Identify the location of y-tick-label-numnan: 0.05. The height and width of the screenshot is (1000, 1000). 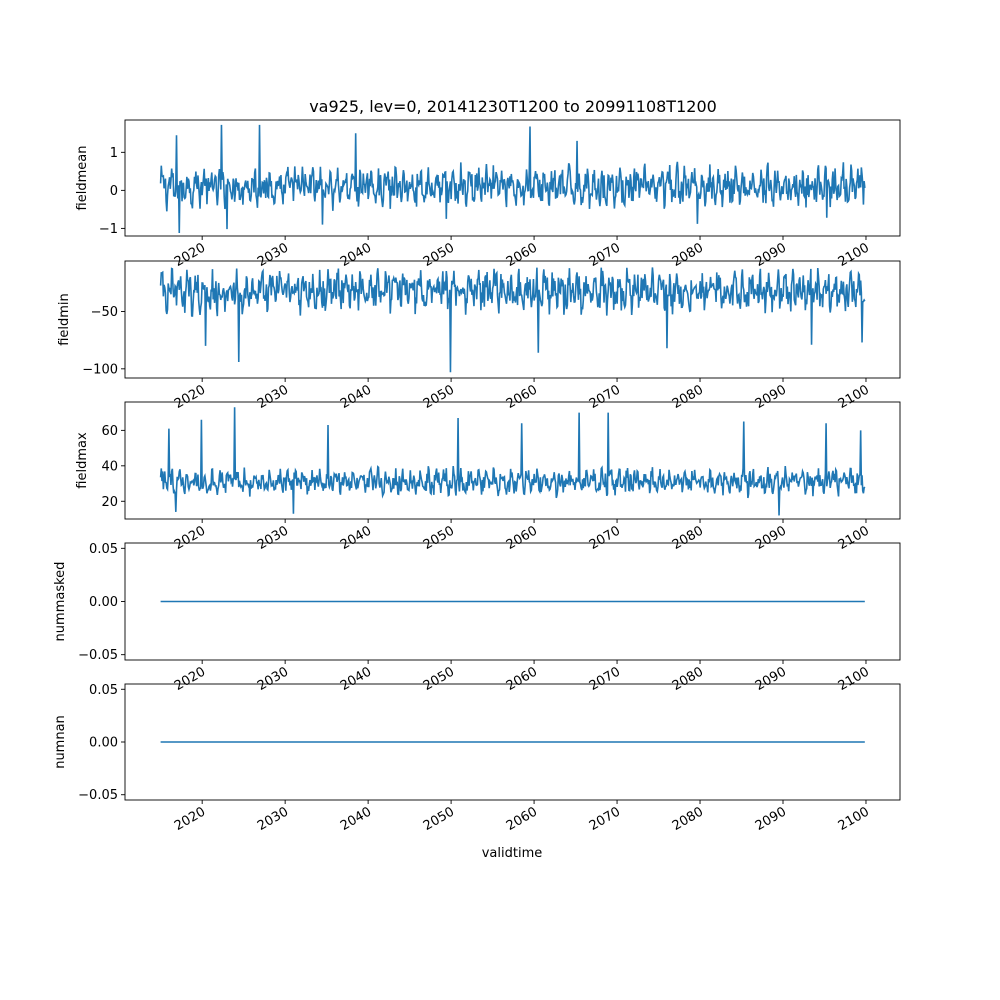
(103, 690).